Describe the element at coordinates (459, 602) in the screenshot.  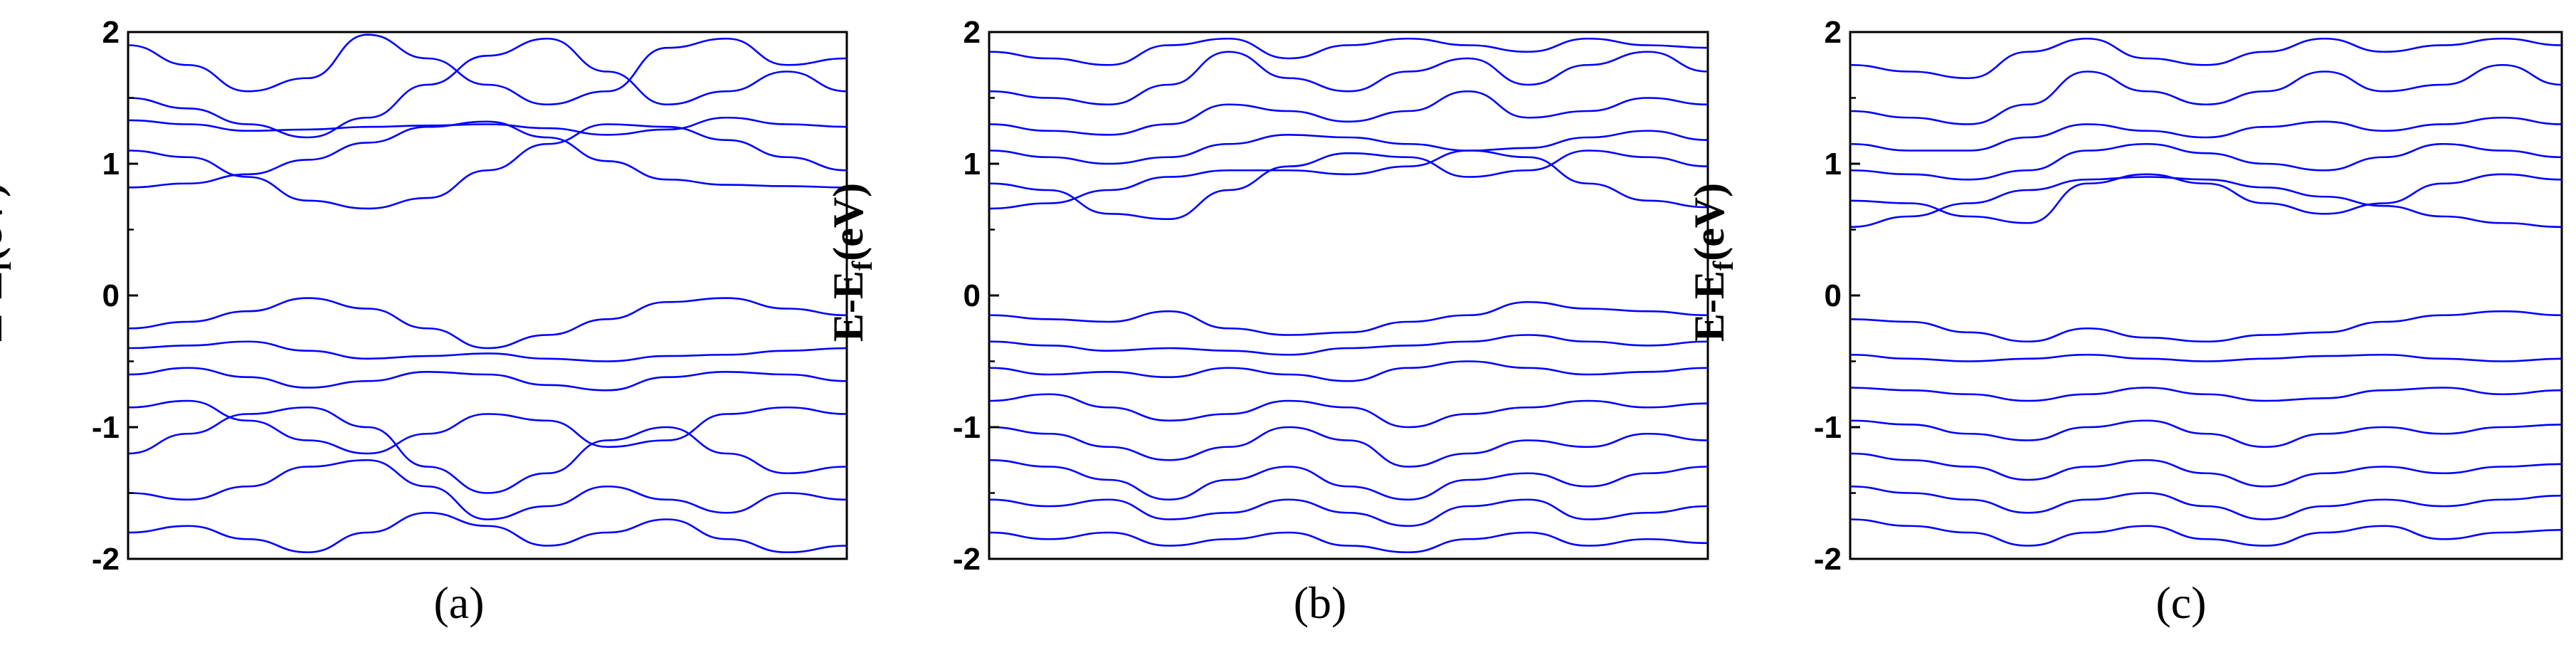
I see `panel-caption: (a)` at that location.